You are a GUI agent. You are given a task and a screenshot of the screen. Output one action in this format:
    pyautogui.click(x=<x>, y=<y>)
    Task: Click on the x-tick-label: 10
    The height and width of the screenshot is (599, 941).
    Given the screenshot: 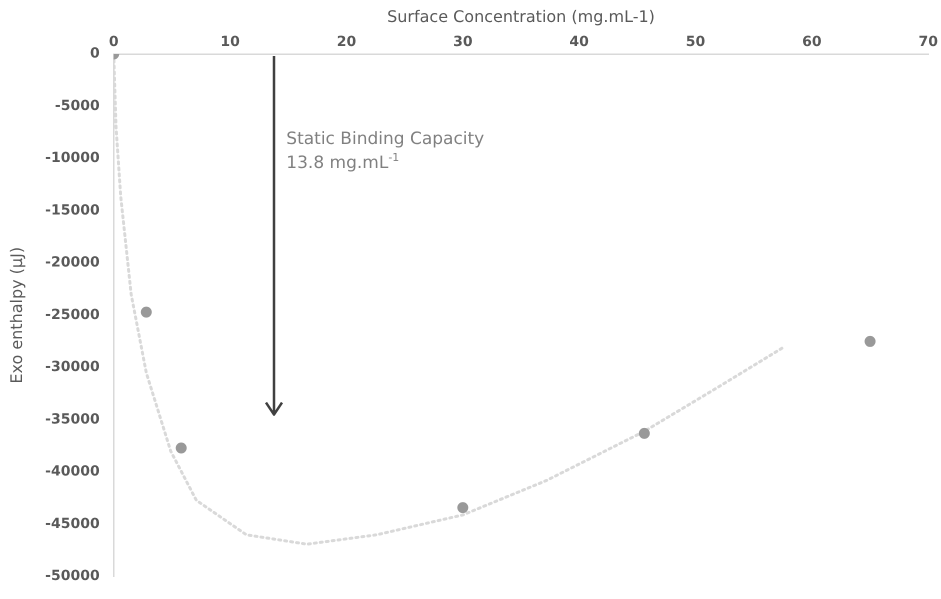 What is the action you would take?
    pyautogui.click(x=230, y=42)
    